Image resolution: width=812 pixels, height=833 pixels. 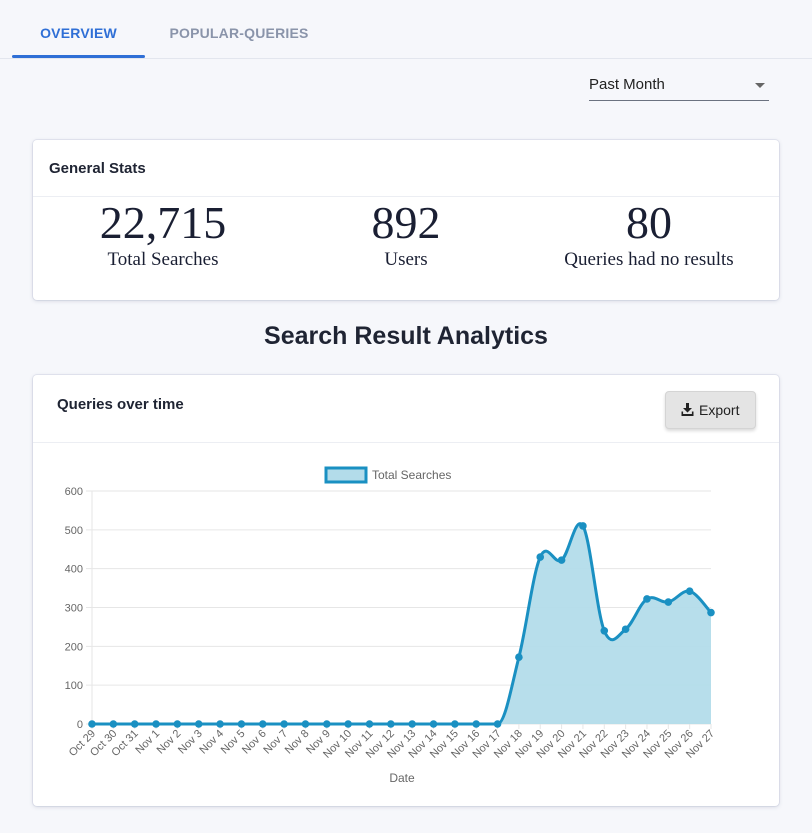 What do you see at coordinates (97, 168) in the screenshot?
I see `general-stats-title: General Stats` at bounding box center [97, 168].